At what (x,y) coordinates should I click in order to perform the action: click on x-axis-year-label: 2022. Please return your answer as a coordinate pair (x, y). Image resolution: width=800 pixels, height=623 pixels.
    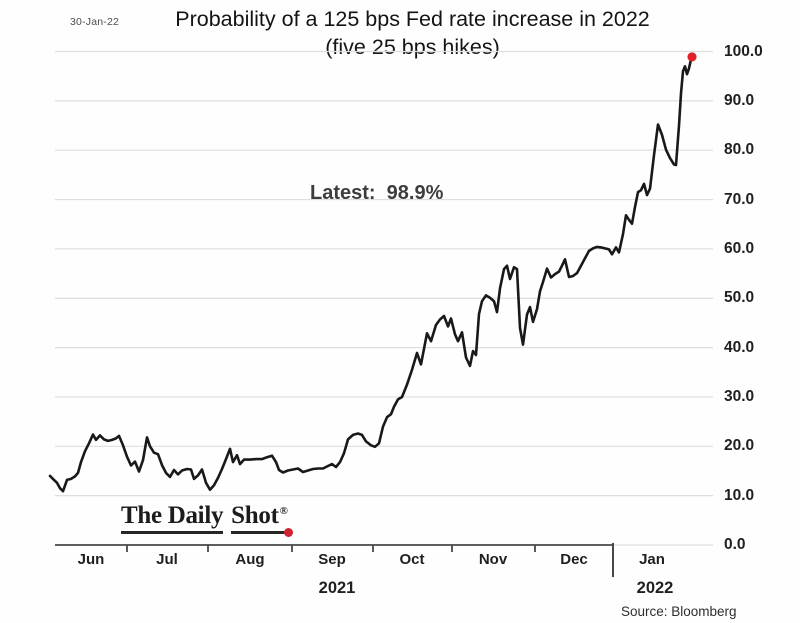
    Looking at the image, I should click on (655, 588).